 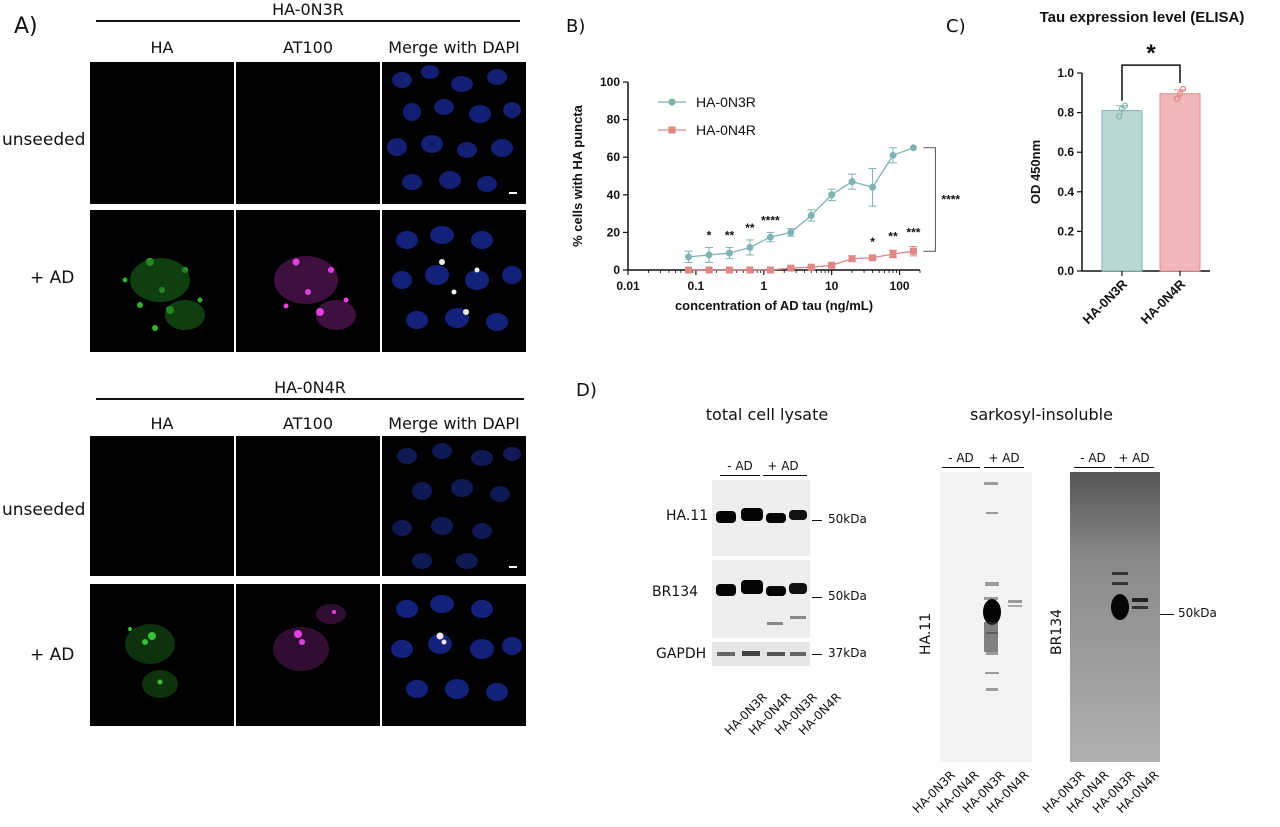 I want to click on col-header-ha: HA, so click(x=162, y=47).